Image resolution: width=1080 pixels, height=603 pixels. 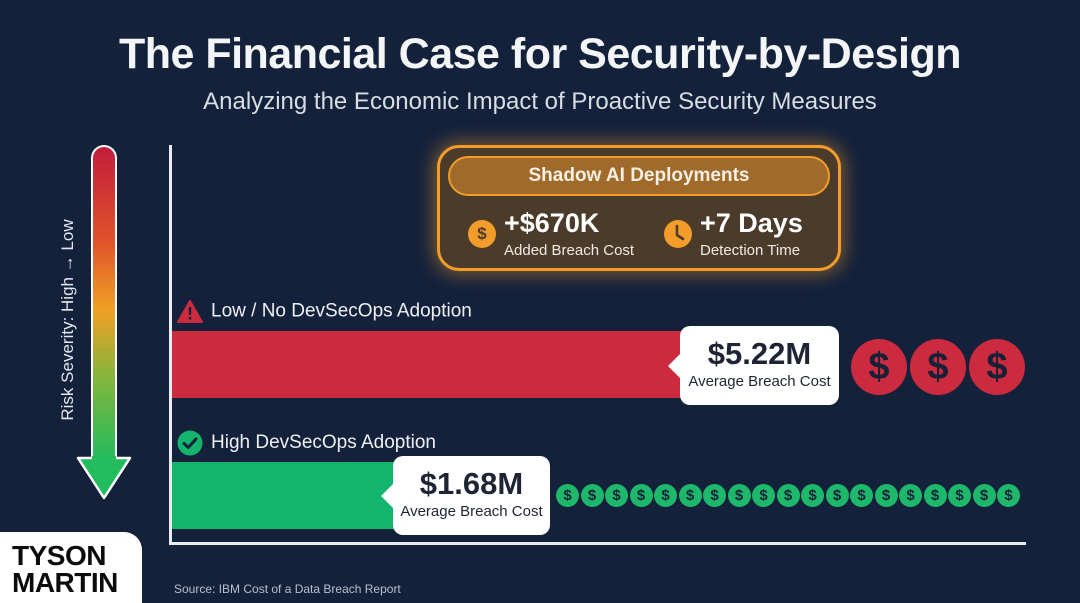 I want to click on callout-low-adoption: $5.22M Average Breach Cost, so click(x=759, y=365).